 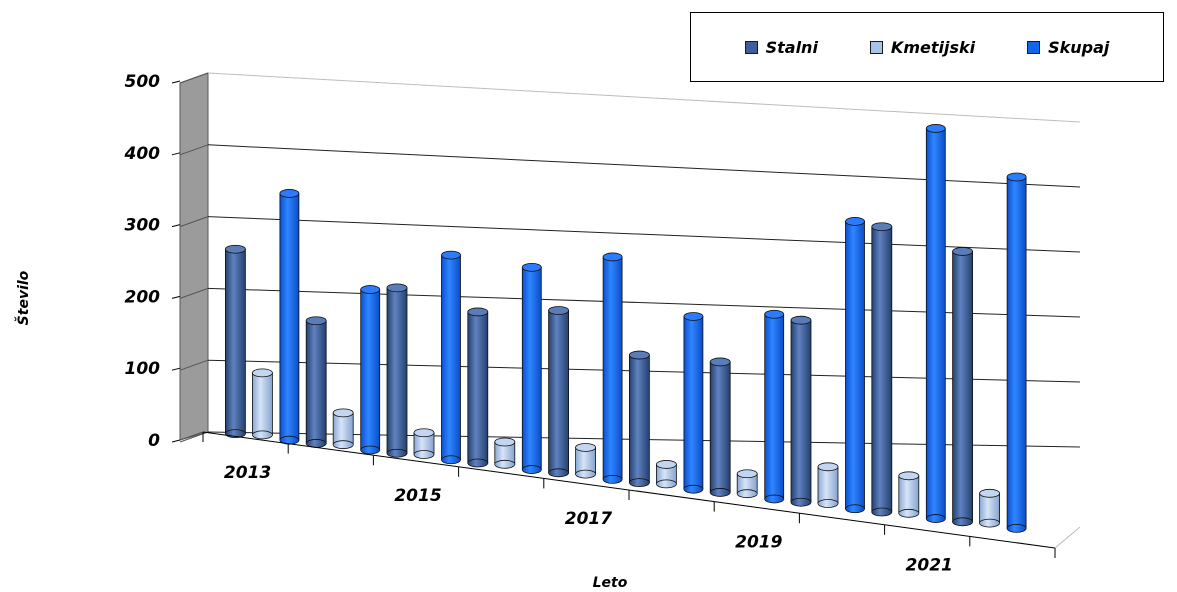 I want to click on bar-skupaj-2016, so click(x=531, y=368).